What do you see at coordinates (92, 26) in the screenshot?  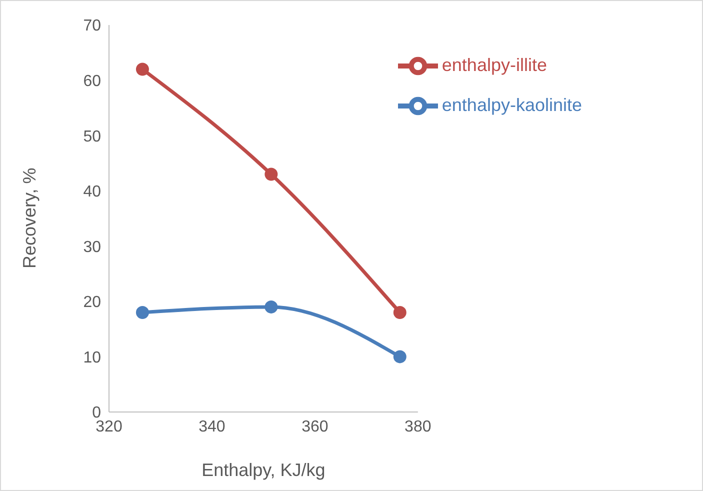 I see `y-tick-label: 70` at bounding box center [92, 26].